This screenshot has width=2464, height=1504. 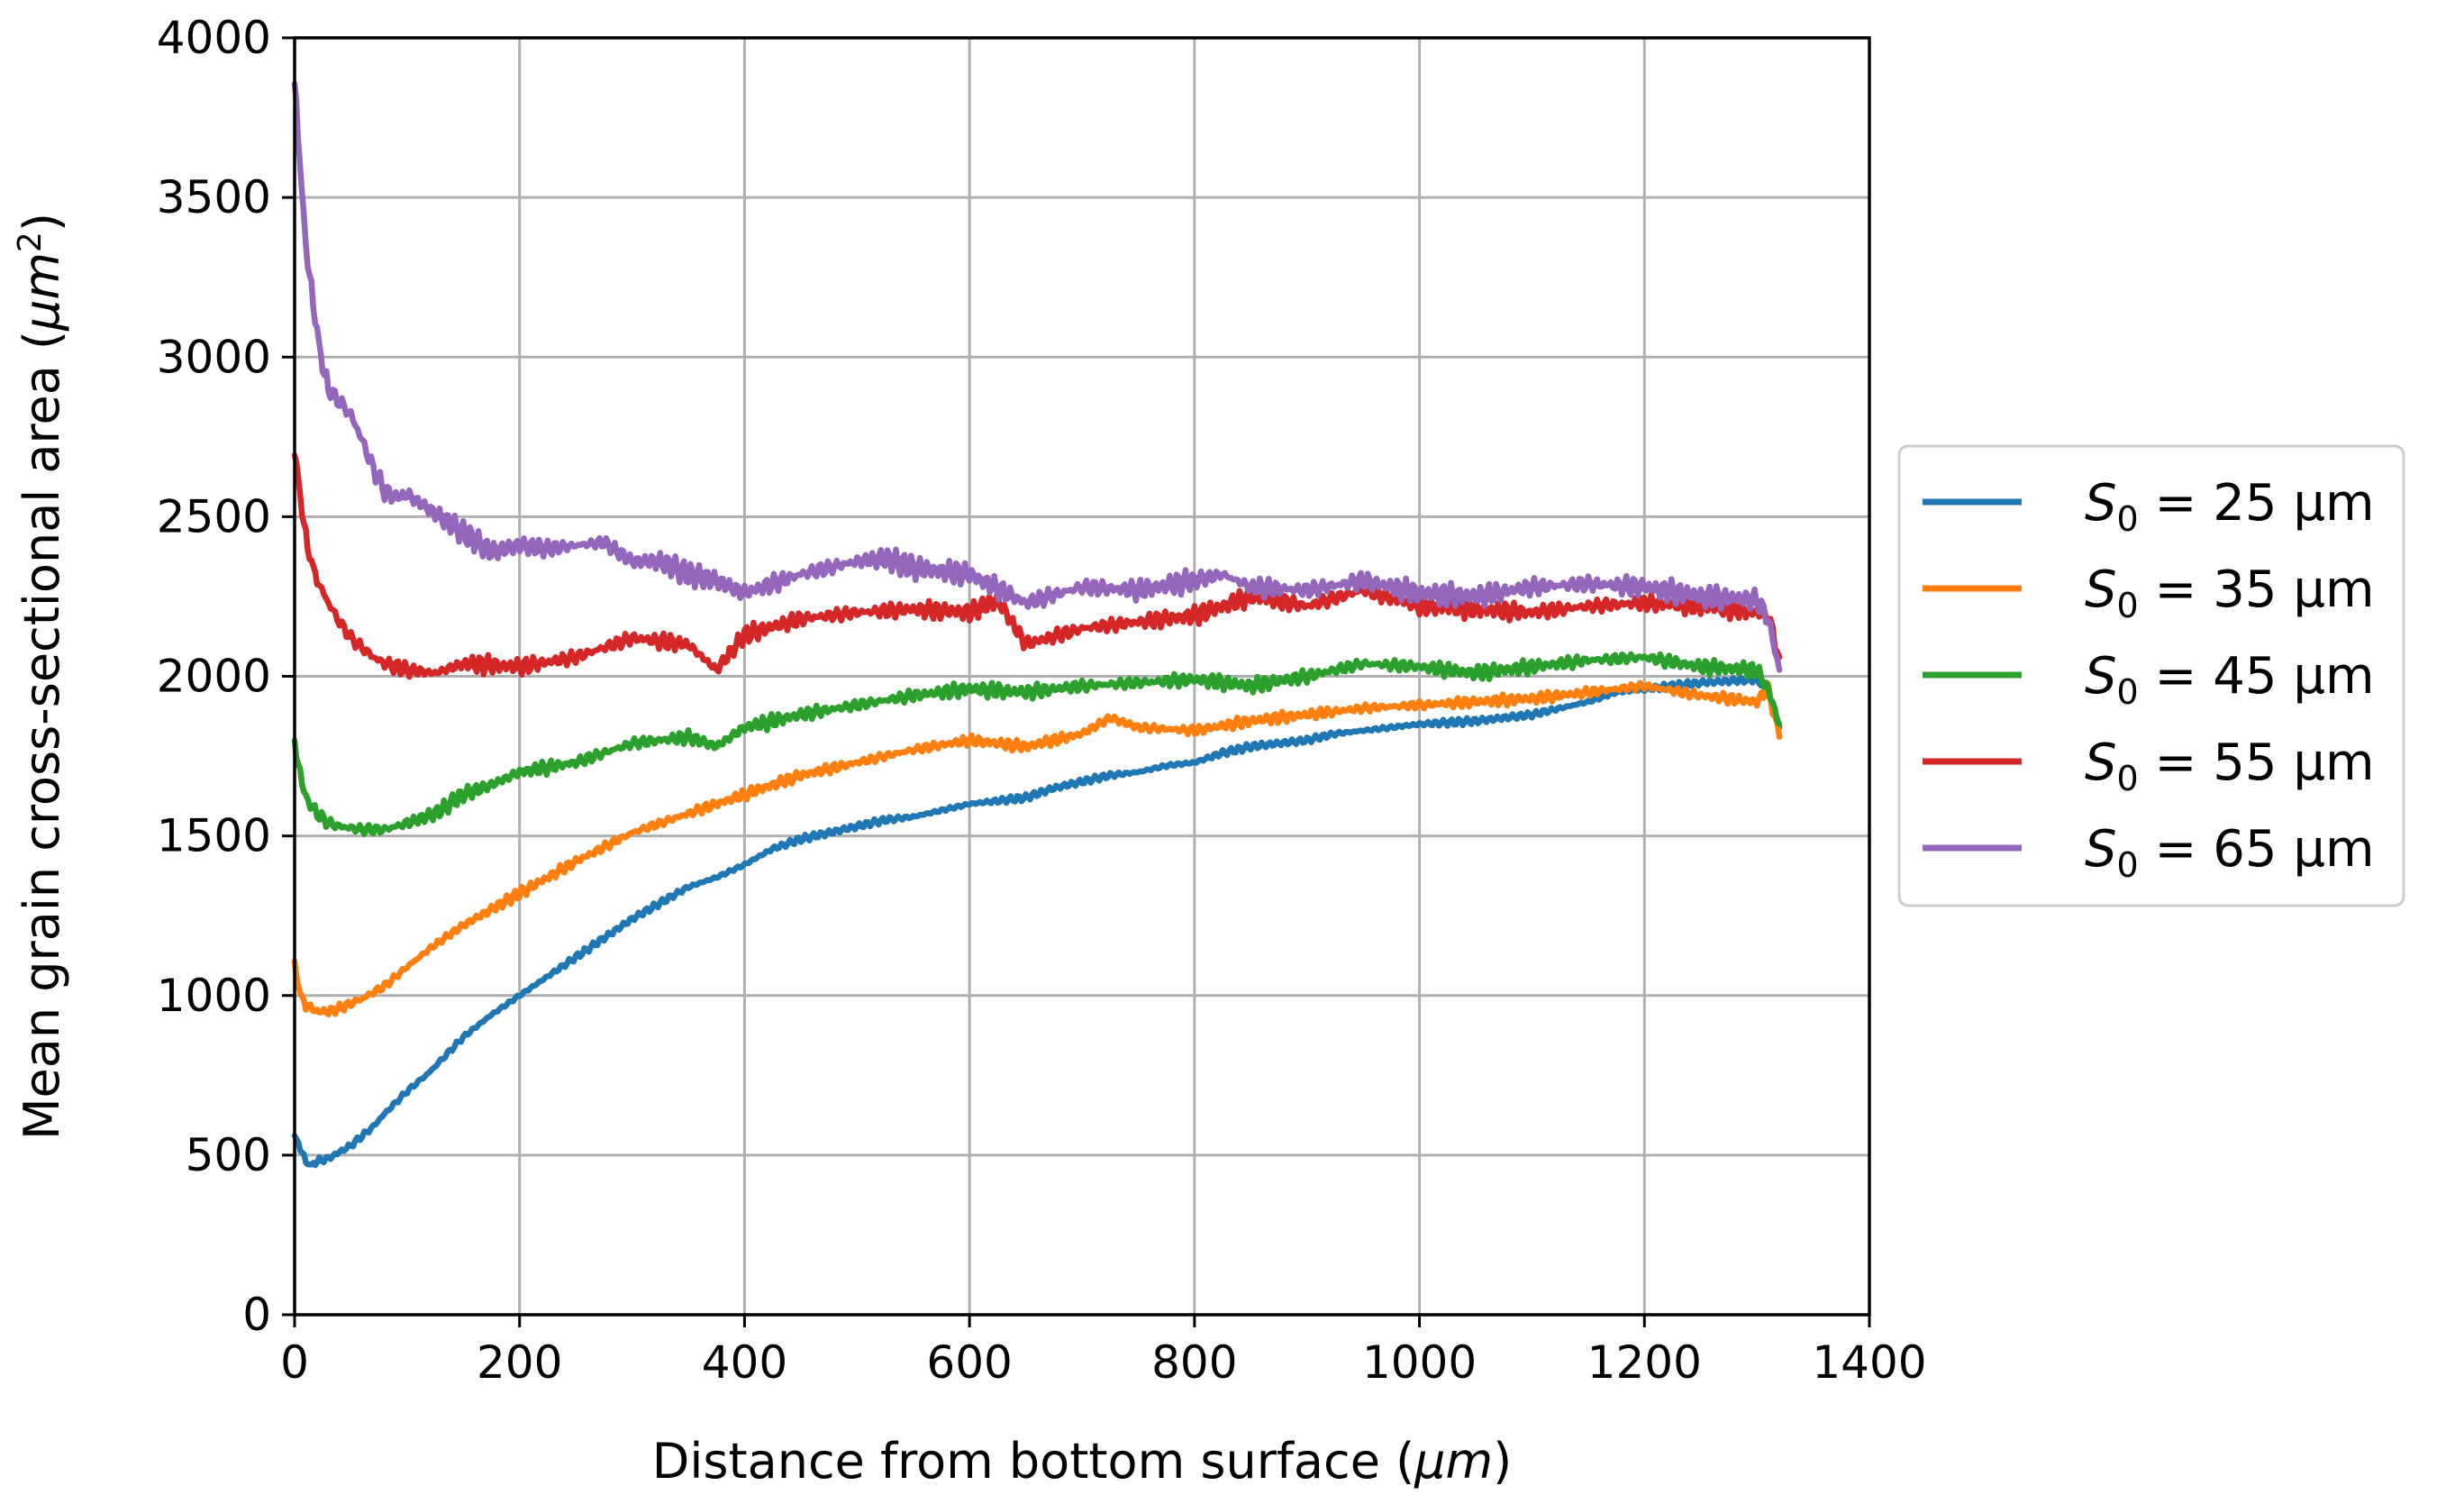 I want to click on y-tick-label-3: 1500, so click(x=214, y=836).